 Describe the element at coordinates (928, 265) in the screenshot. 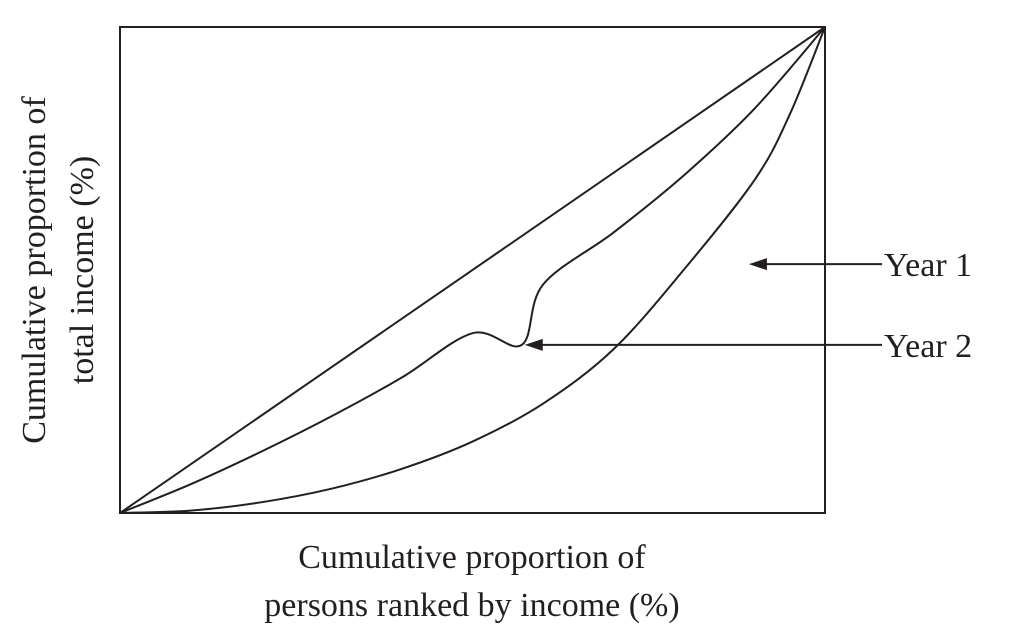

I see `callout-label-year-1: Year 1` at that location.